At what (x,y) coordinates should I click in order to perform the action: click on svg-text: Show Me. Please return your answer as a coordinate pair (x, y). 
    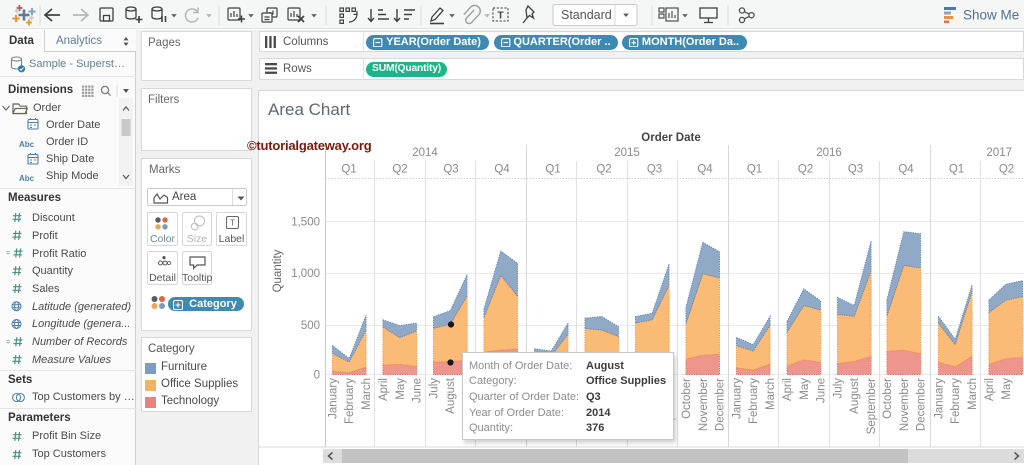
    Looking at the image, I should click on (991, 15).